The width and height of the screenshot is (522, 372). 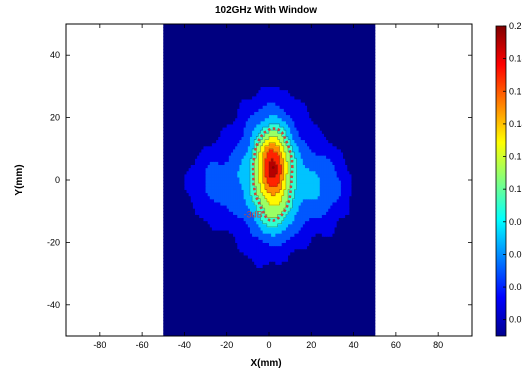 What do you see at coordinates (515, 124) in the screenshot?
I see `colorbar-tick-label: 0.14` at bounding box center [515, 124].